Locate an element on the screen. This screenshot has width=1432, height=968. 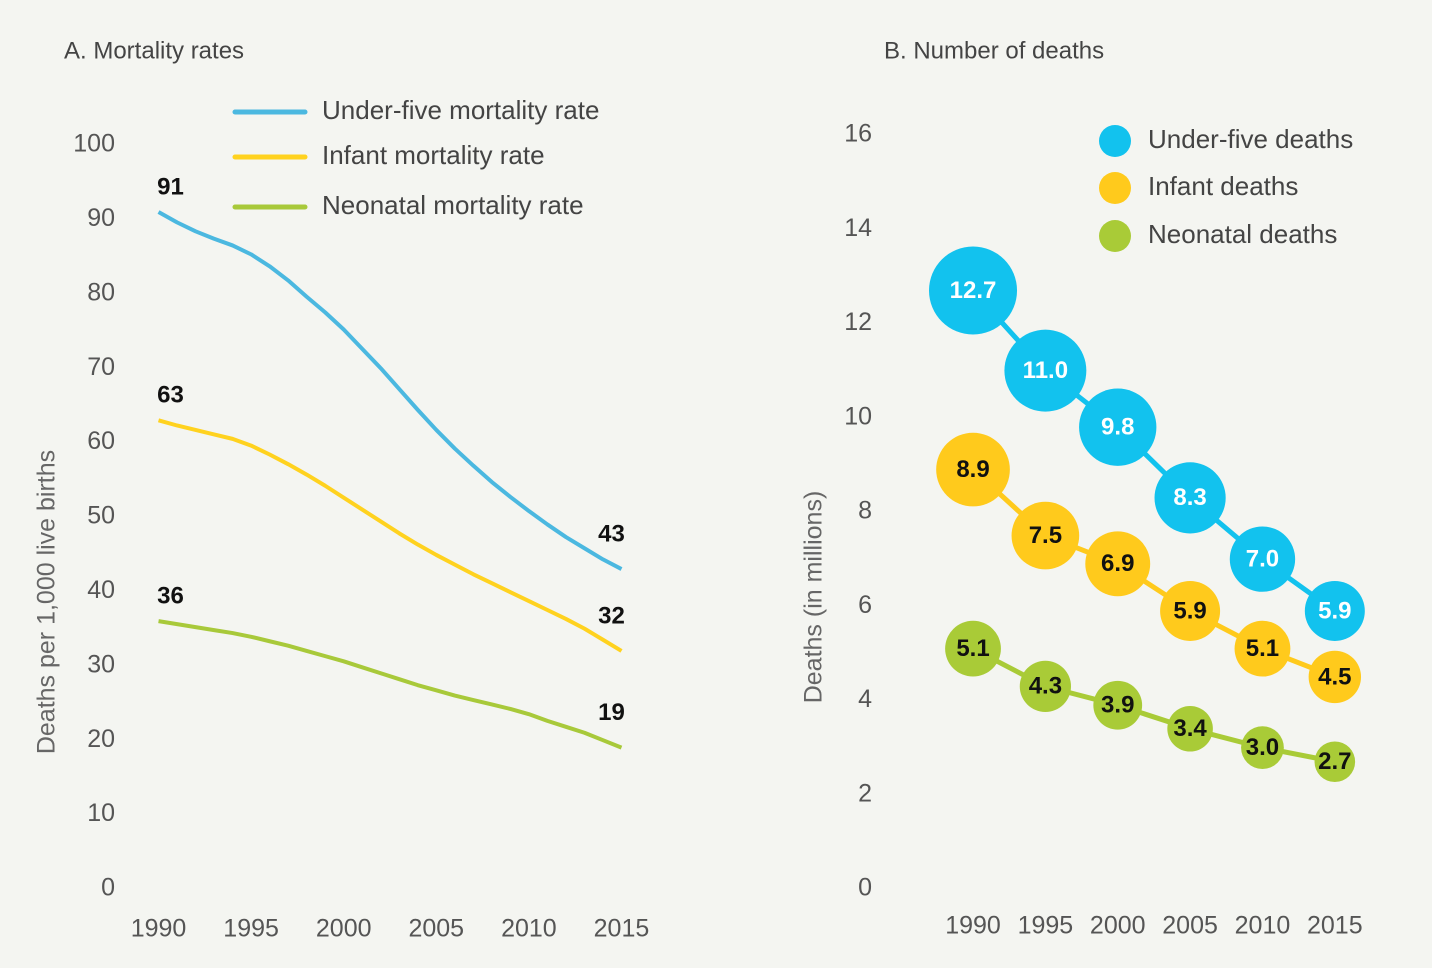
data-label: 8.3 is located at coordinates (1189, 497).